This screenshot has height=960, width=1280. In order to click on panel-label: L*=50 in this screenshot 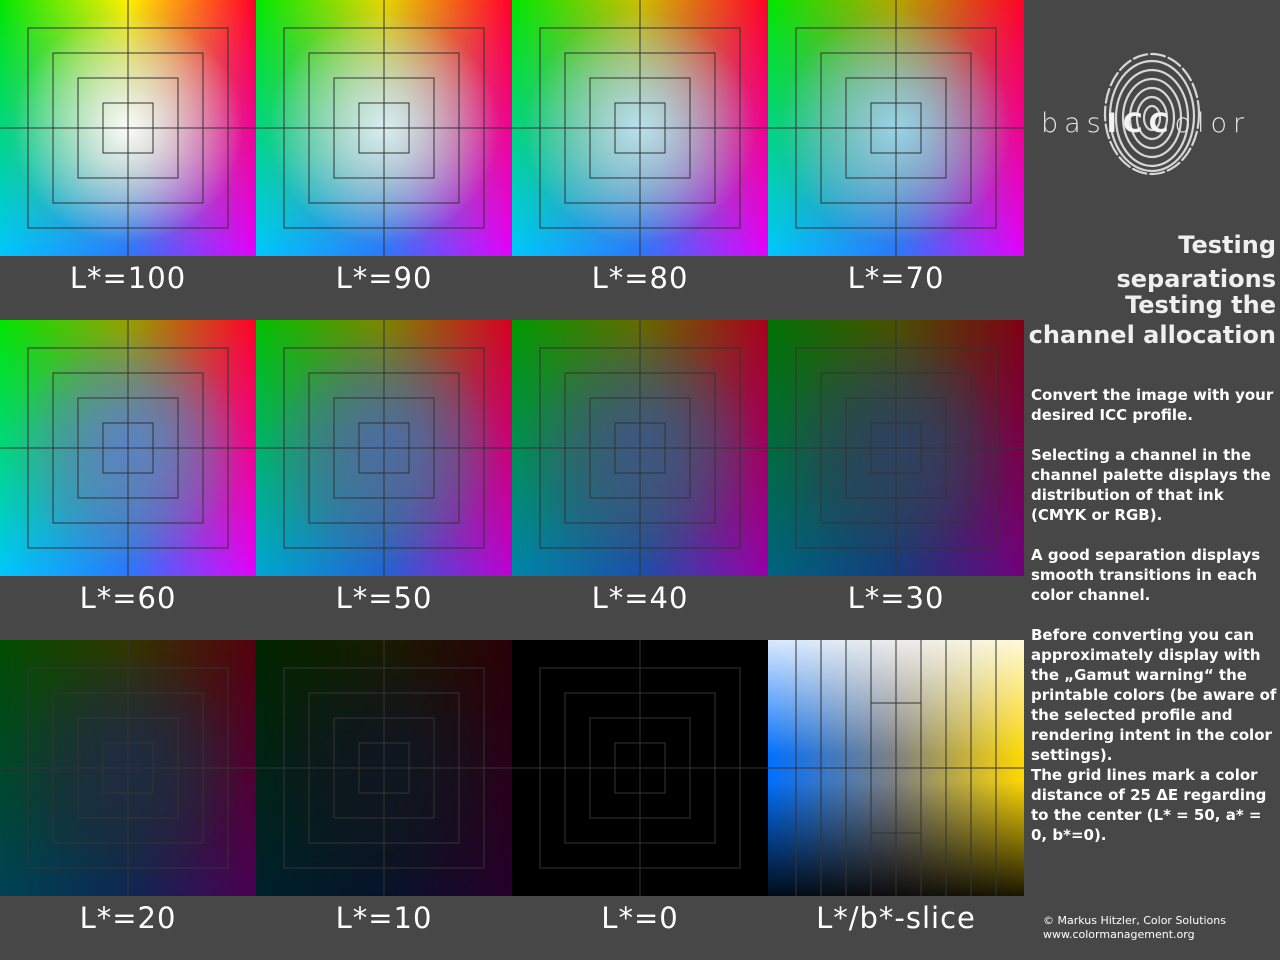, I will do `click(384, 598)`.